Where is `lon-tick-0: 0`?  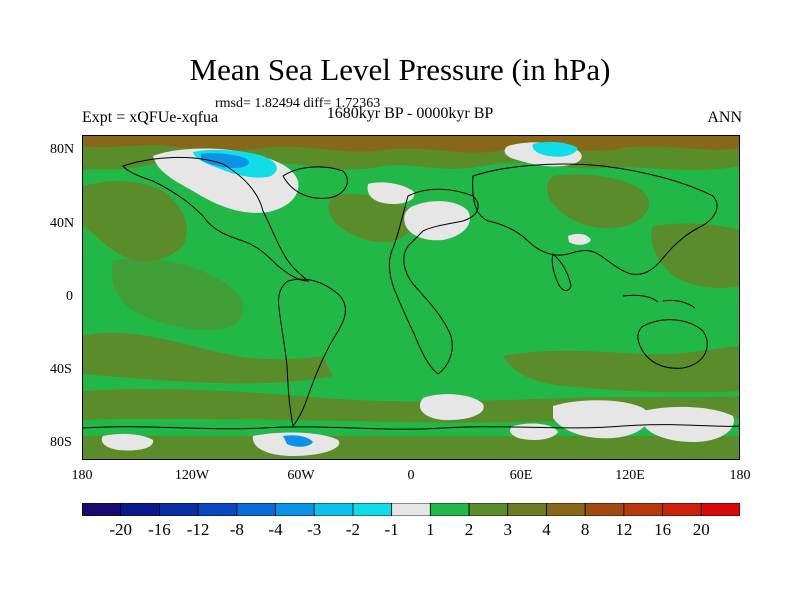 lon-tick-0: 0 is located at coordinates (411, 475).